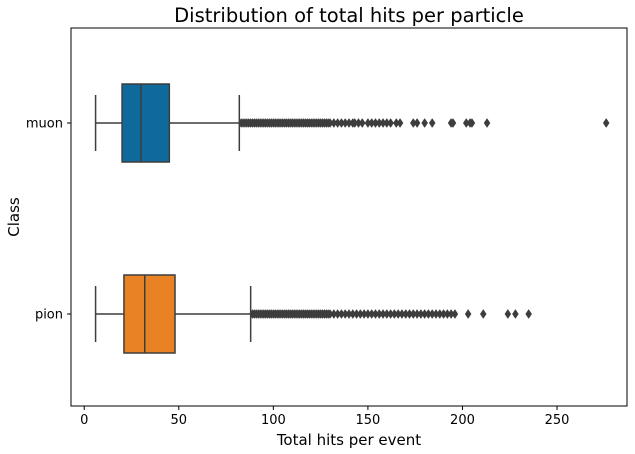 The width and height of the screenshot is (635, 454). What do you see at coordinates (179, 420) in the screenshot?
I see `x-tick-label: 50` at bounding box center [179, 420].